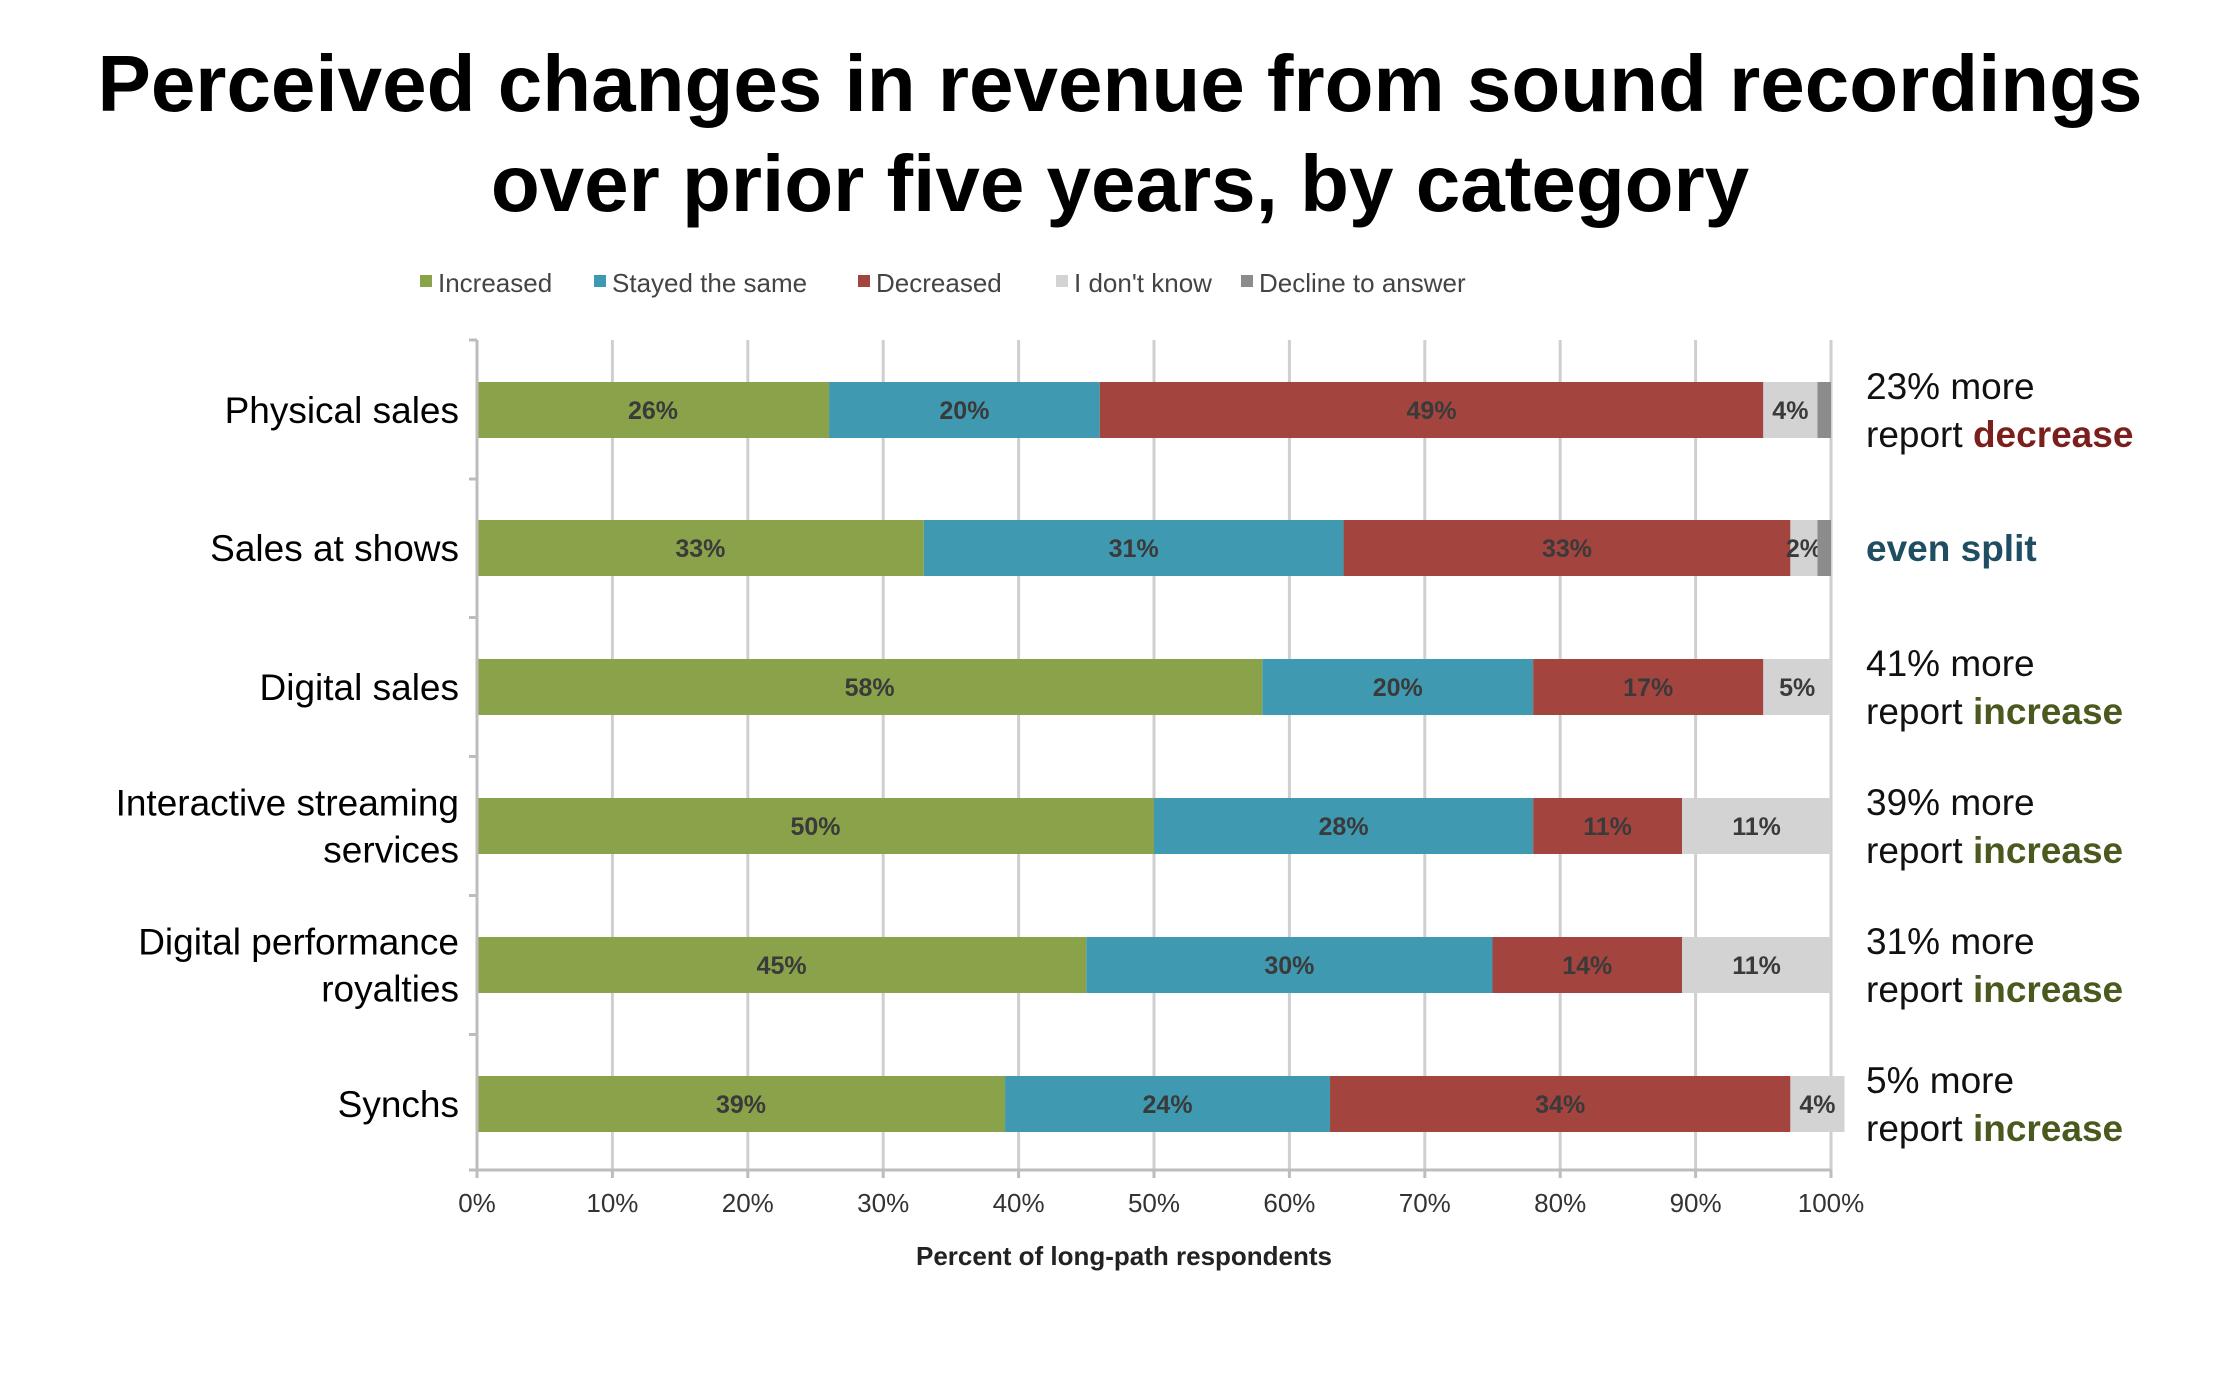  Describe the element at coordinates (1950, 802) in the screenshot. I see `annotation-line-1: 39% more` at that location.